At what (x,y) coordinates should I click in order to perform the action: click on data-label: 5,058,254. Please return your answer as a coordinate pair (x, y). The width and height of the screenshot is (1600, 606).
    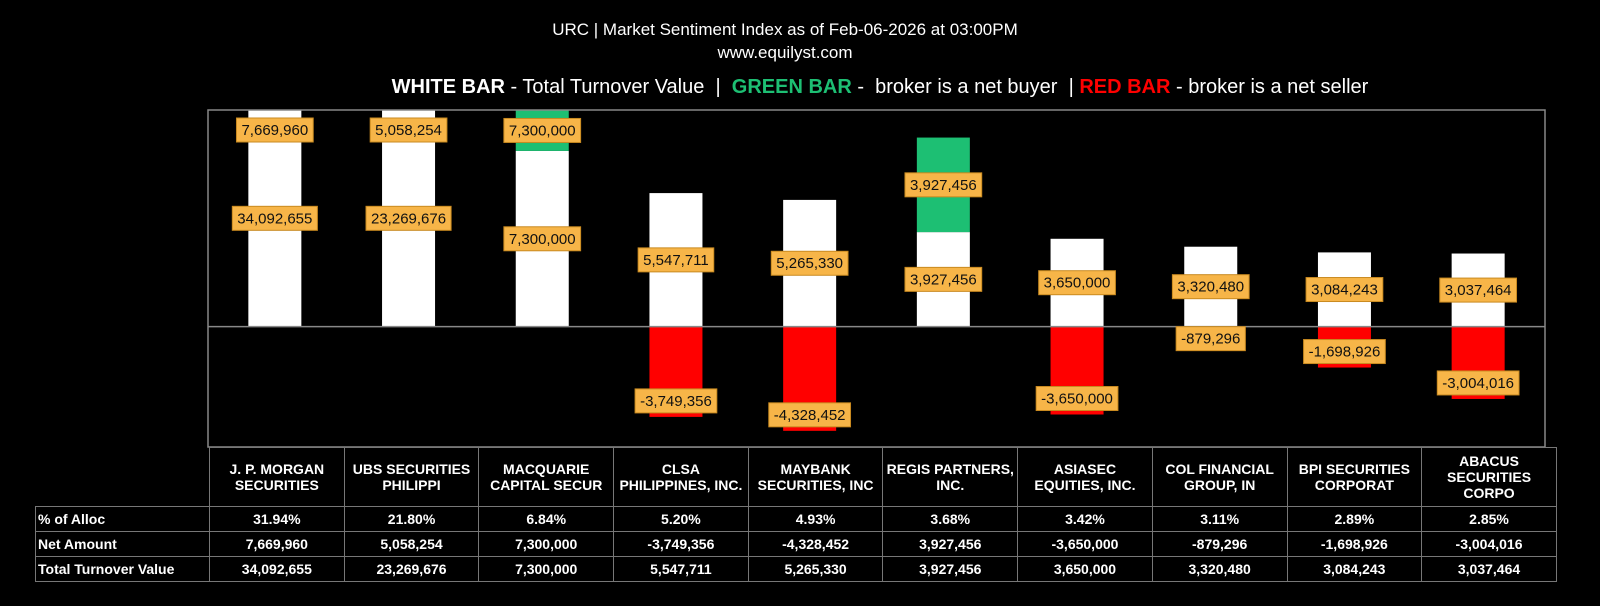
    Looking at the image, I should click on (408, 130).